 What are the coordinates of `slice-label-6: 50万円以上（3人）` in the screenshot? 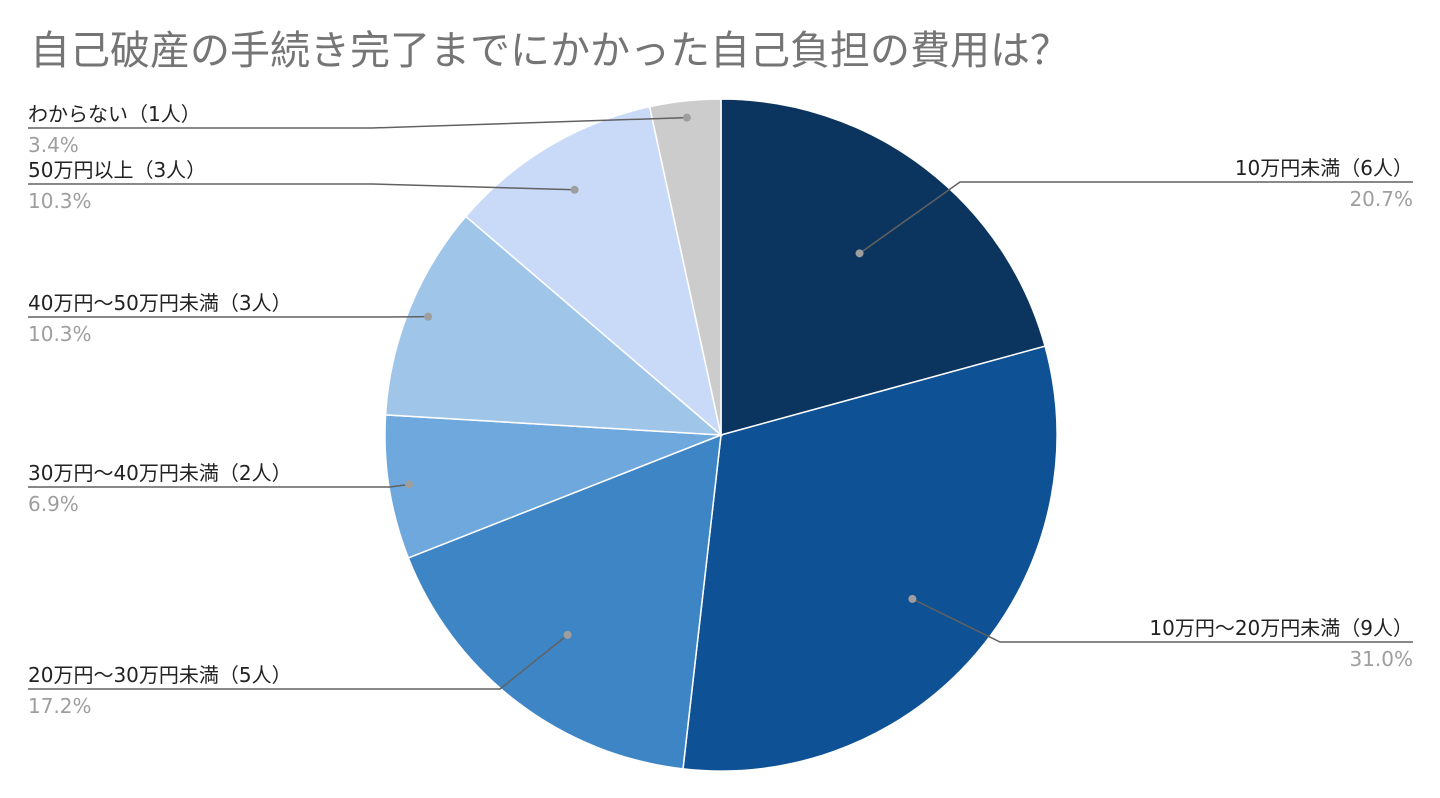 It's located at (117, 170).